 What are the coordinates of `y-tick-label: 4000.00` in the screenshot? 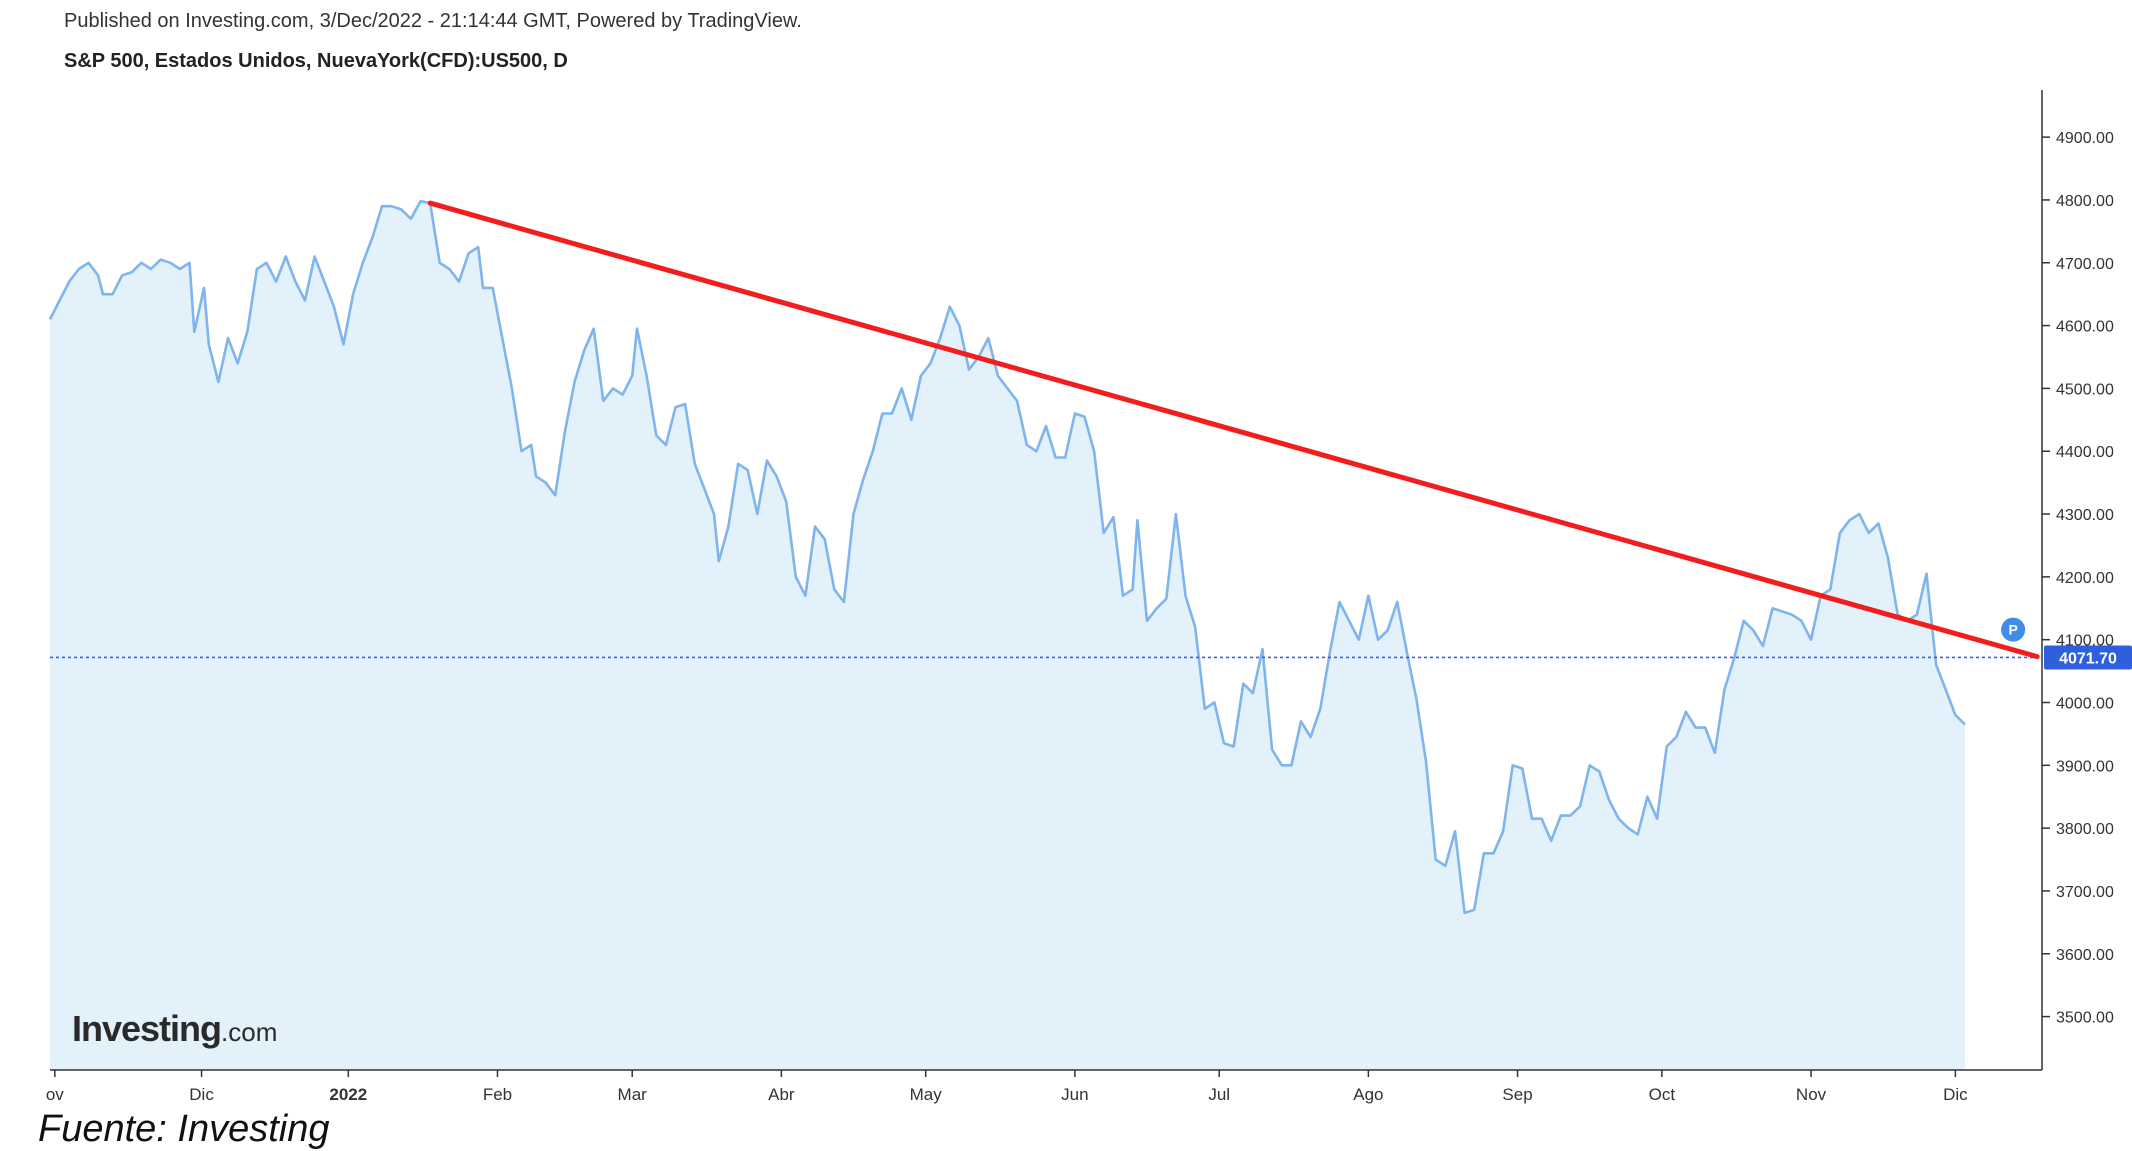 It's located at (2085, 704).